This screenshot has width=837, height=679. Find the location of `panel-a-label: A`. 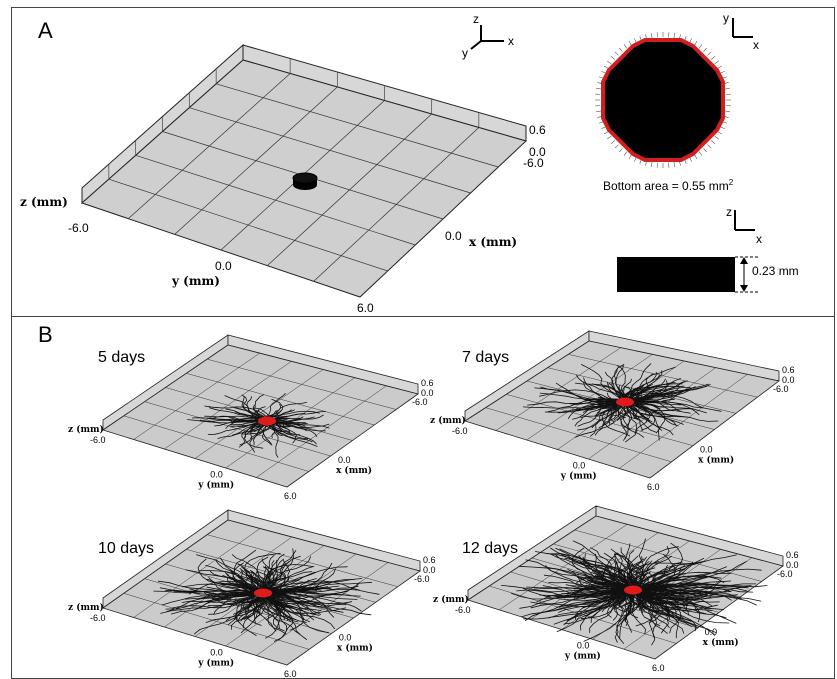

panel-a-label: A is located at coordinates (45, 30).